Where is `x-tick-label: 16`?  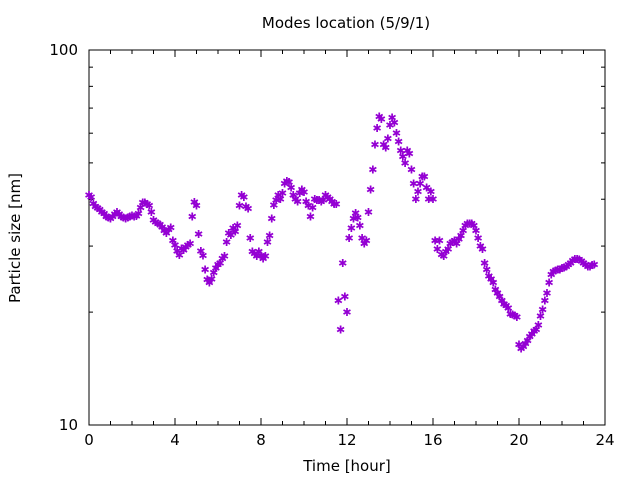 x-tick-label: 16 is located at coordinates (432, 440).